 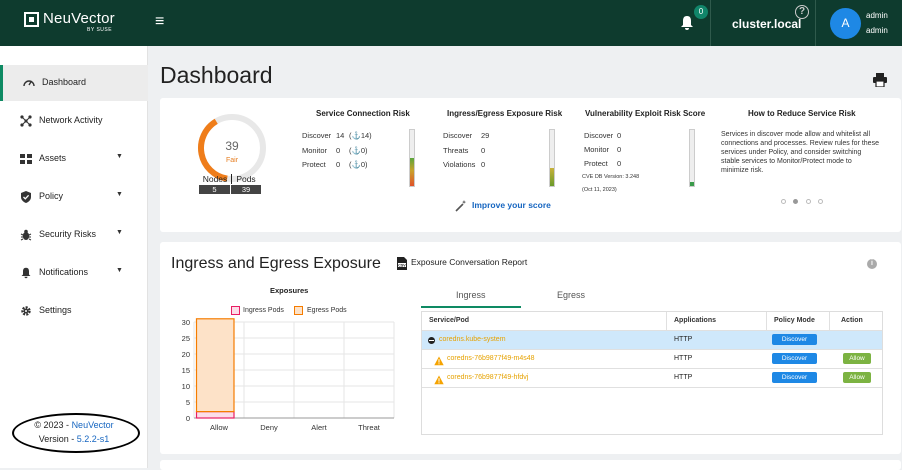 I want to click on column-header-action: Action, so click(x=852, y=320).